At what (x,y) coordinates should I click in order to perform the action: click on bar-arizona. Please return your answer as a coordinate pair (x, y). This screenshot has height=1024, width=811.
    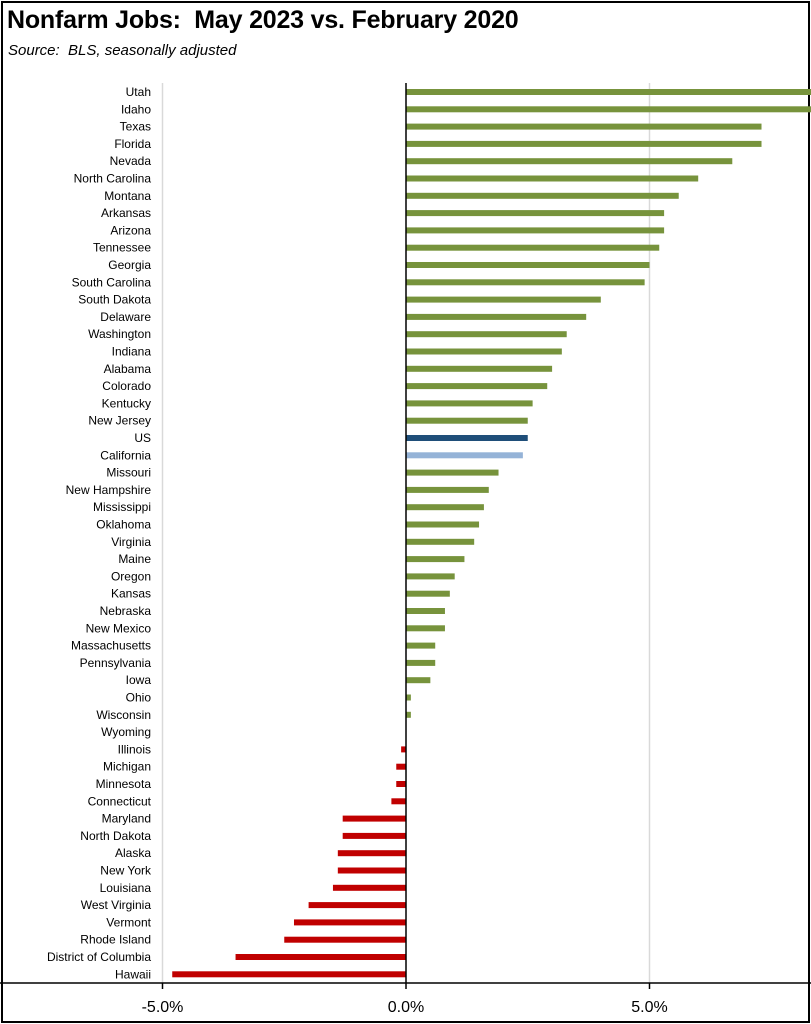
    Looking at the image, I should click on (535, 230).